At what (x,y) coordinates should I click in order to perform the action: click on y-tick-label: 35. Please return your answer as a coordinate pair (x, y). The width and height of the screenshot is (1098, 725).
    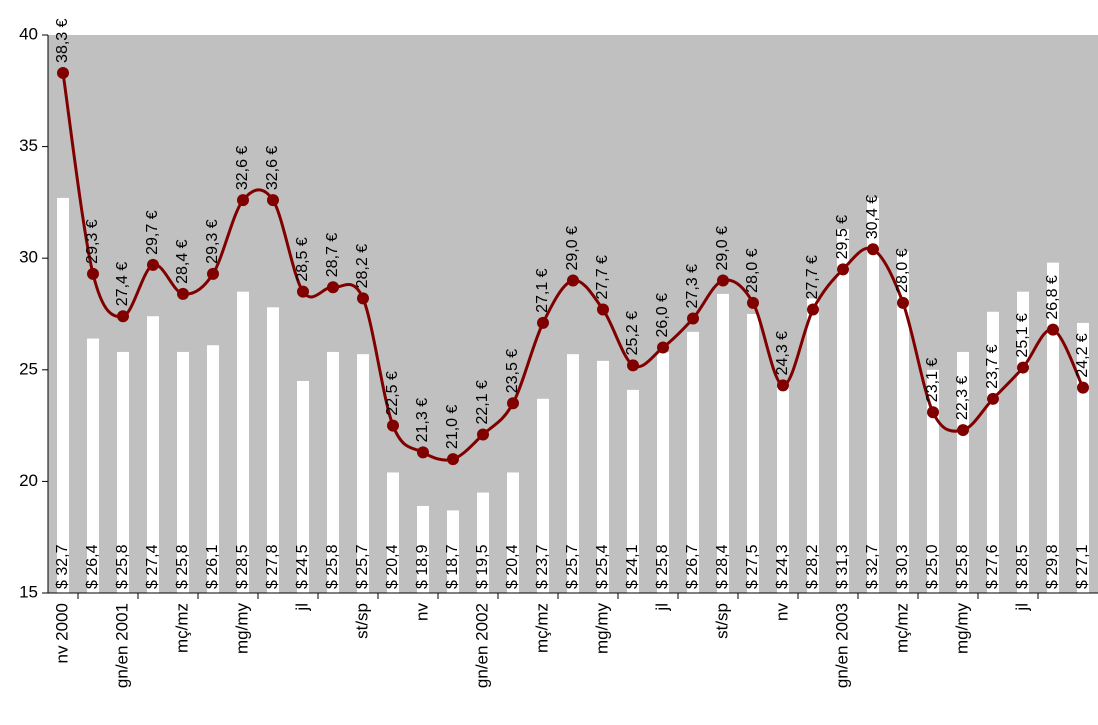
    Looking at the image, I should click on (28, 145).